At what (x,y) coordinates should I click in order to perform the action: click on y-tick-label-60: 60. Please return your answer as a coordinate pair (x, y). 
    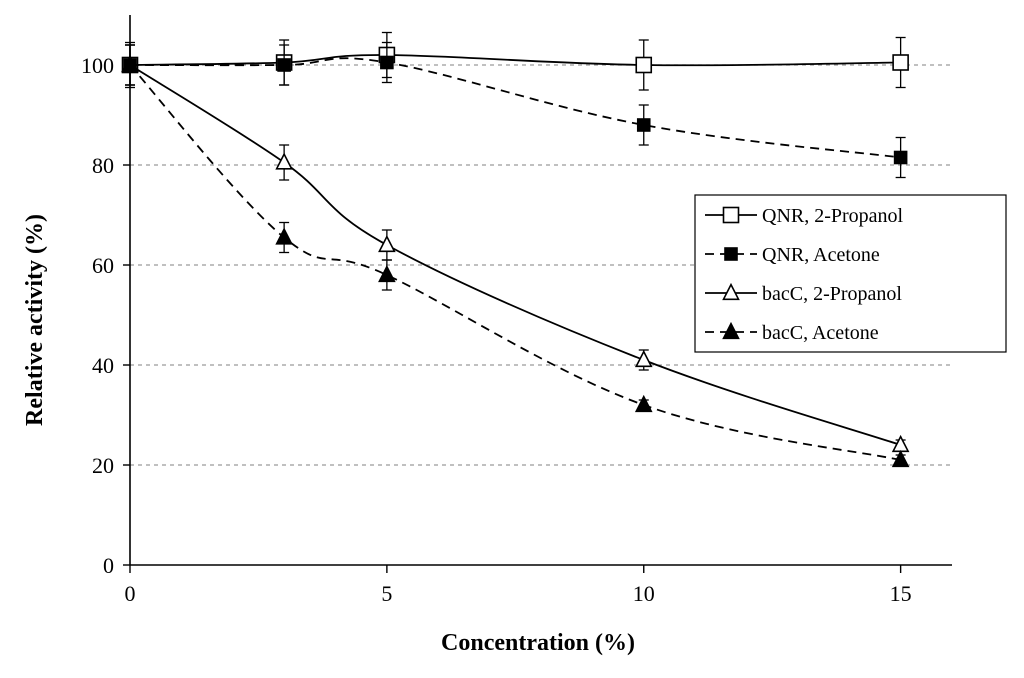
    Looking at the image, I should click on (103, 265).